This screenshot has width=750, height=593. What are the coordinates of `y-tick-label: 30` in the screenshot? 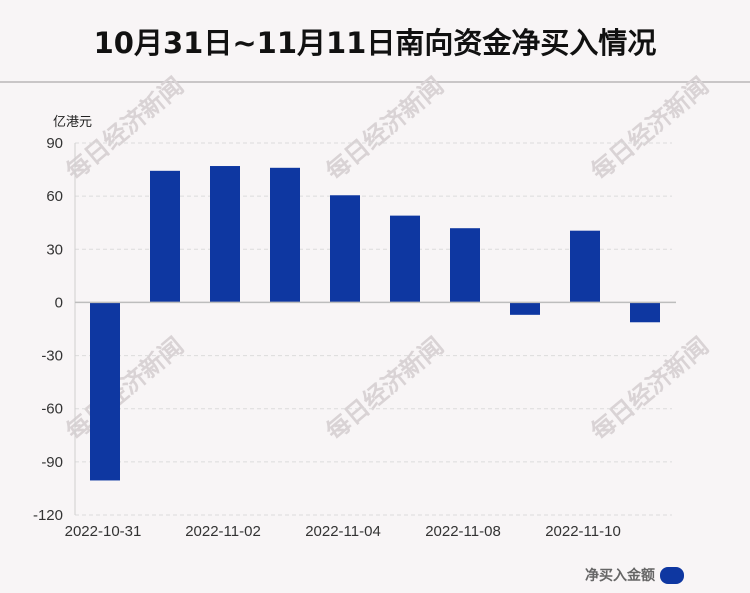 It's located at (54, 249).